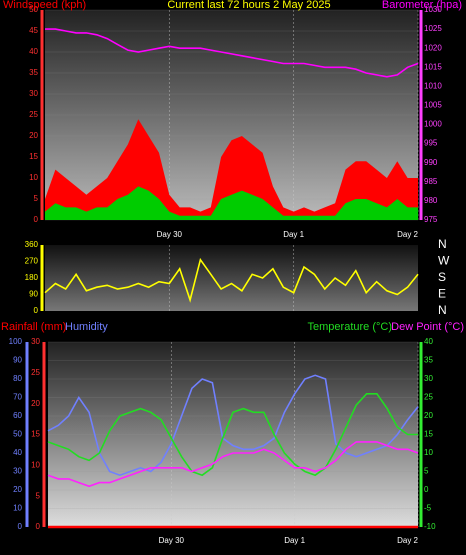 This screenshot has width=466, height=555. I want to click on tick-label: 1020, so click(433, 47).